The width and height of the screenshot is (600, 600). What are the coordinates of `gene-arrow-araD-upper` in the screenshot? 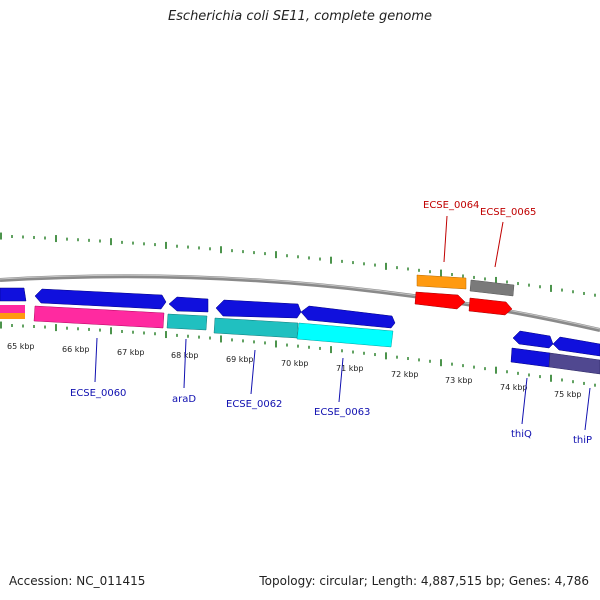 It's located at (188, 304).